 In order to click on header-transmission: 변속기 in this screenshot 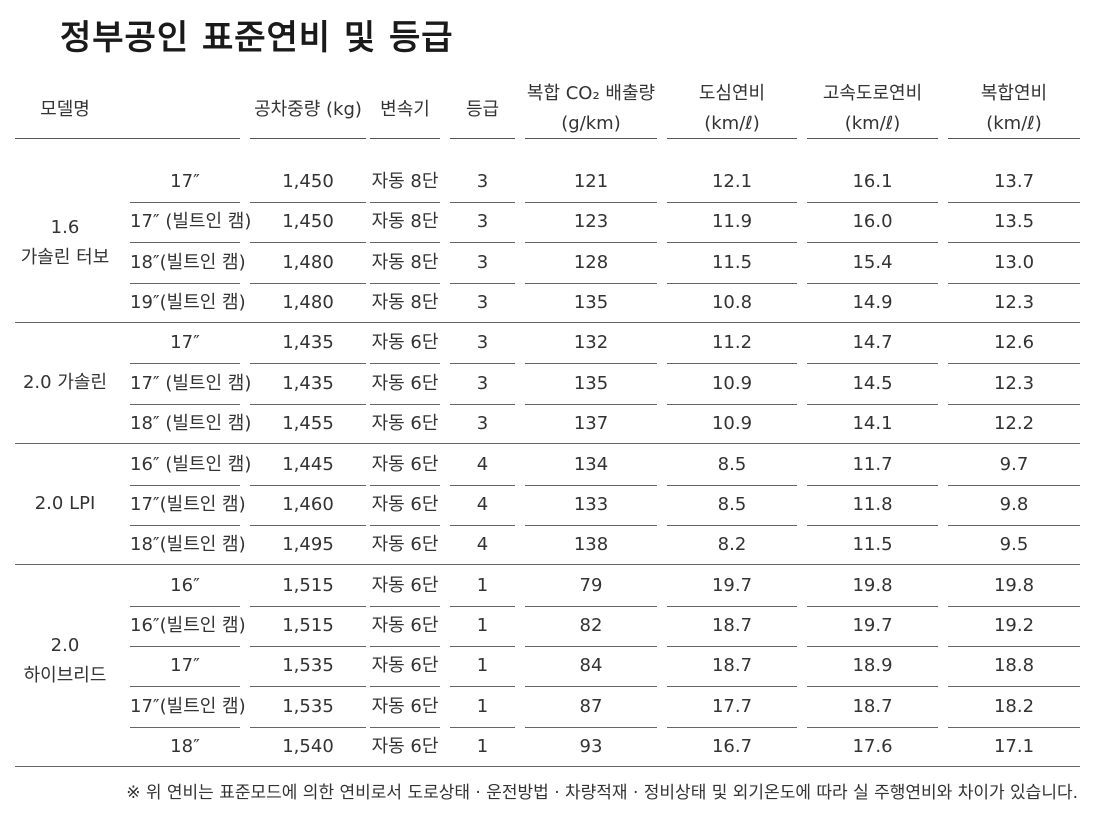, I will do `click(405, 109)`.